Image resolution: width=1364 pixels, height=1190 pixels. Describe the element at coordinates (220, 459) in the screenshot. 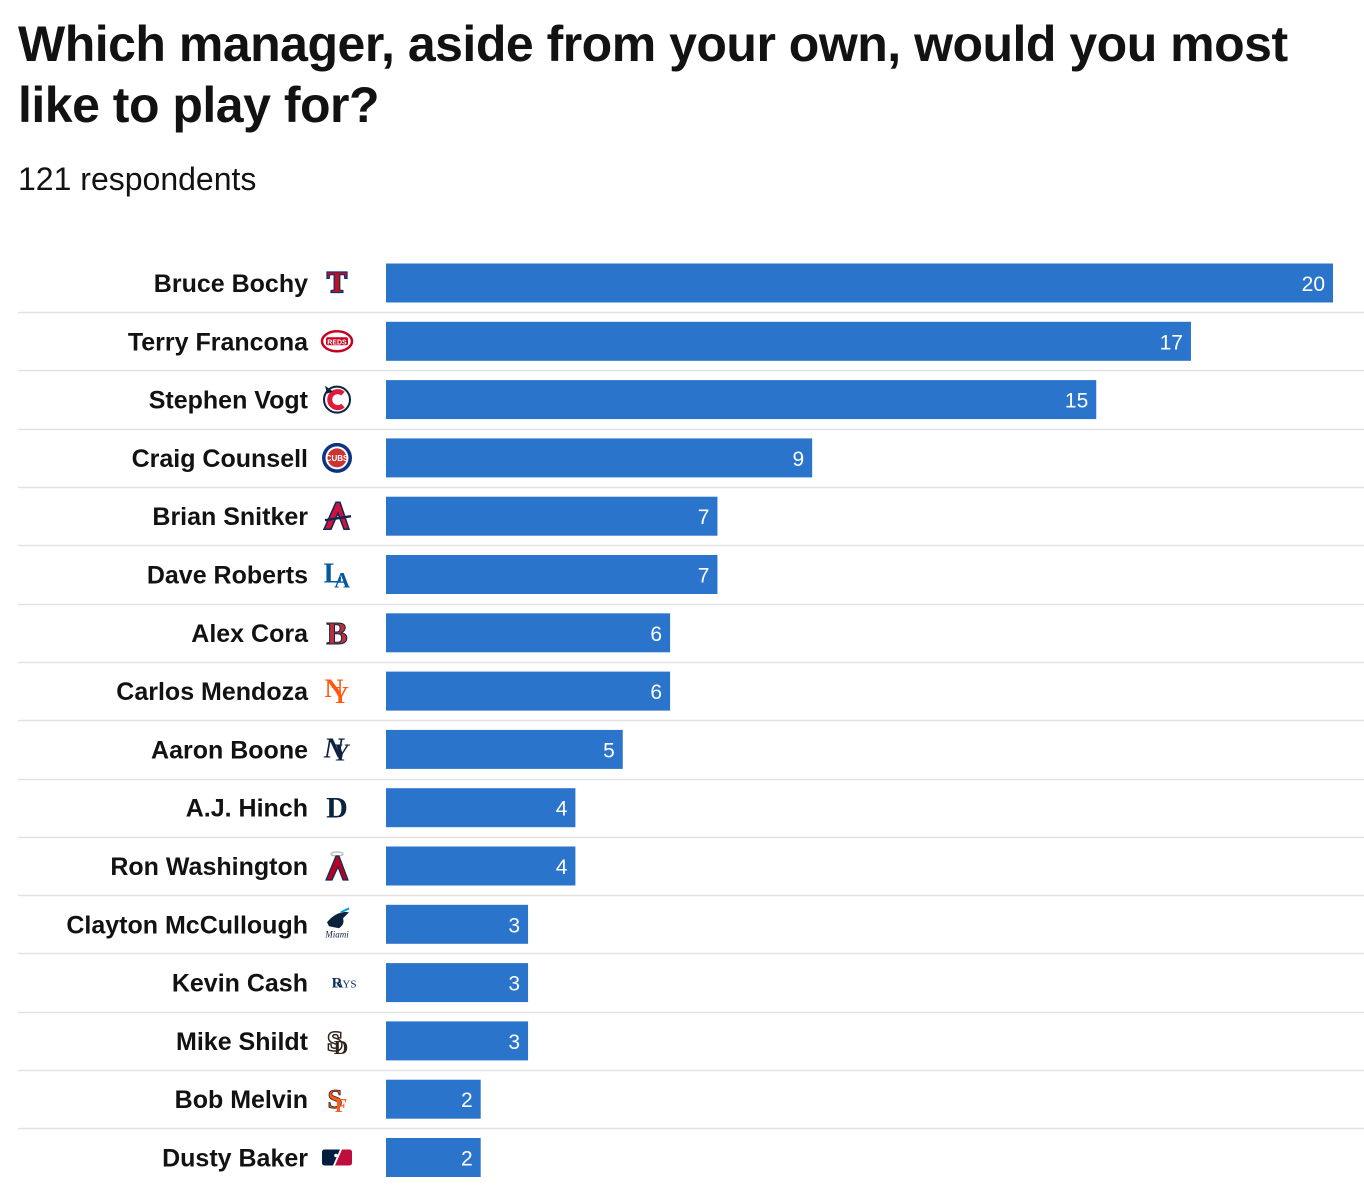

I see `manager-label: Craig Counsell` at that location.